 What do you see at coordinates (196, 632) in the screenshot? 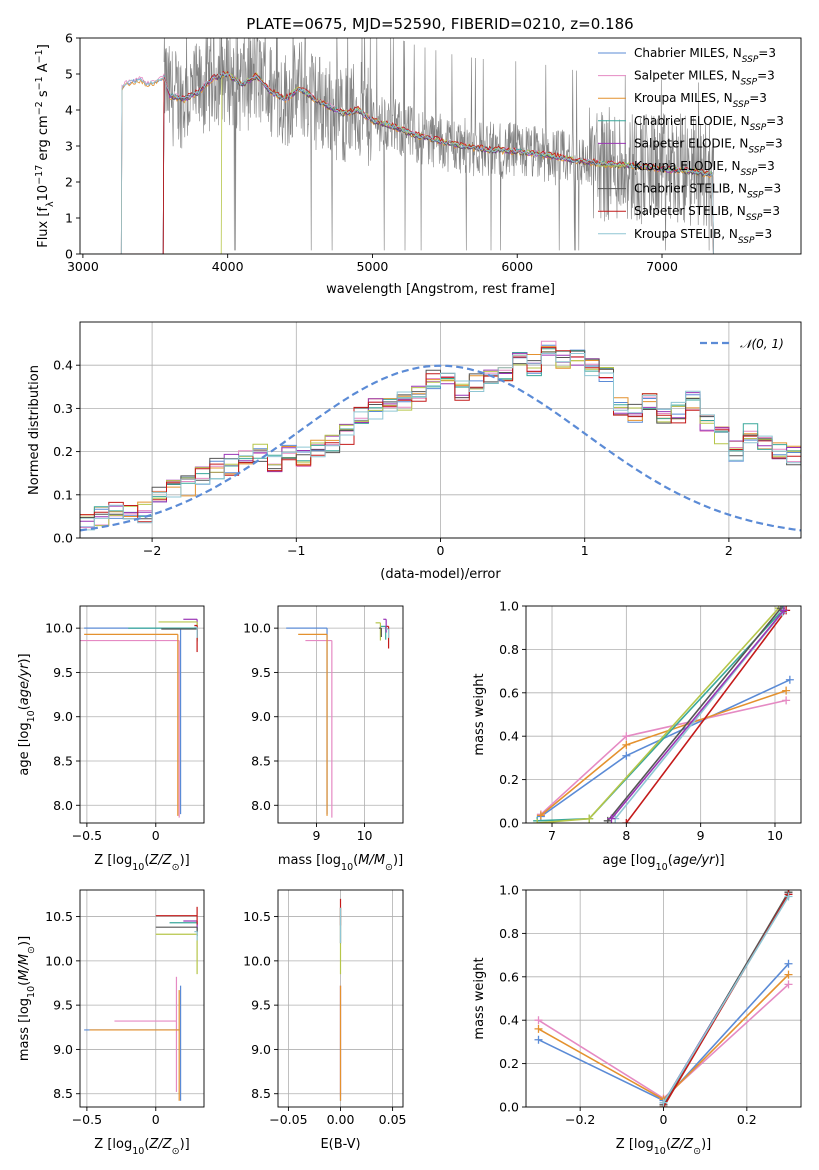
I see `errorbar-kroupa-stelib` at bounding box center [196, 632].